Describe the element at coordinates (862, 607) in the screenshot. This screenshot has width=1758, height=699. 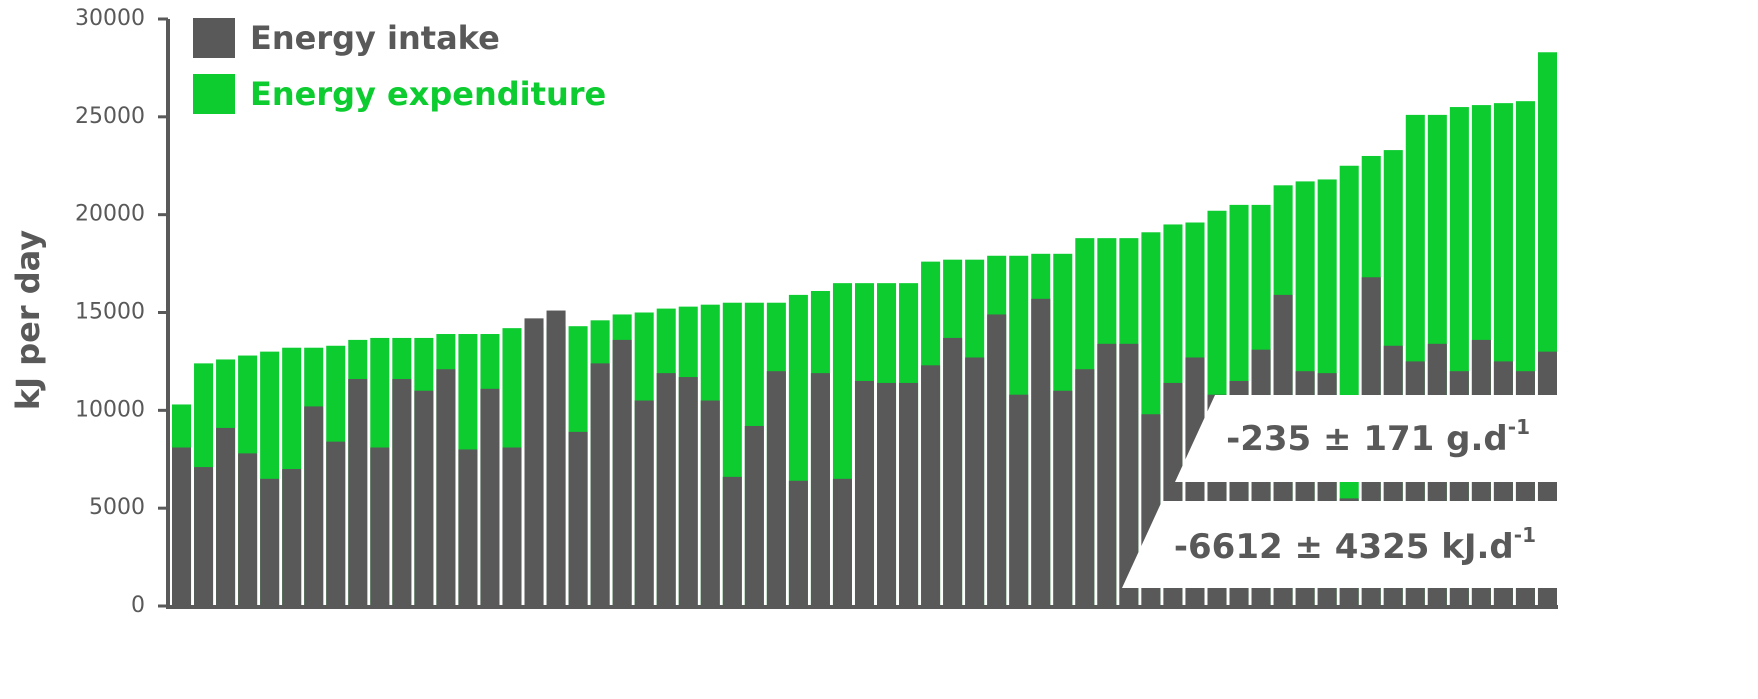
I see `x-axis` at that location.